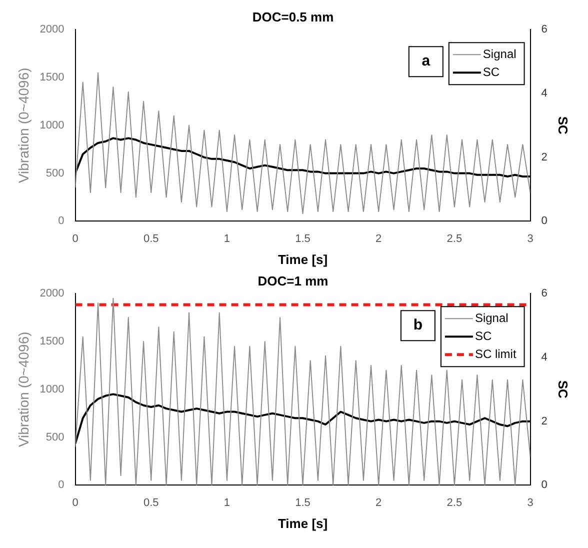 The width and height of the screenshot is (588, 548). I want to click on annotation: b, so click(418, 325).